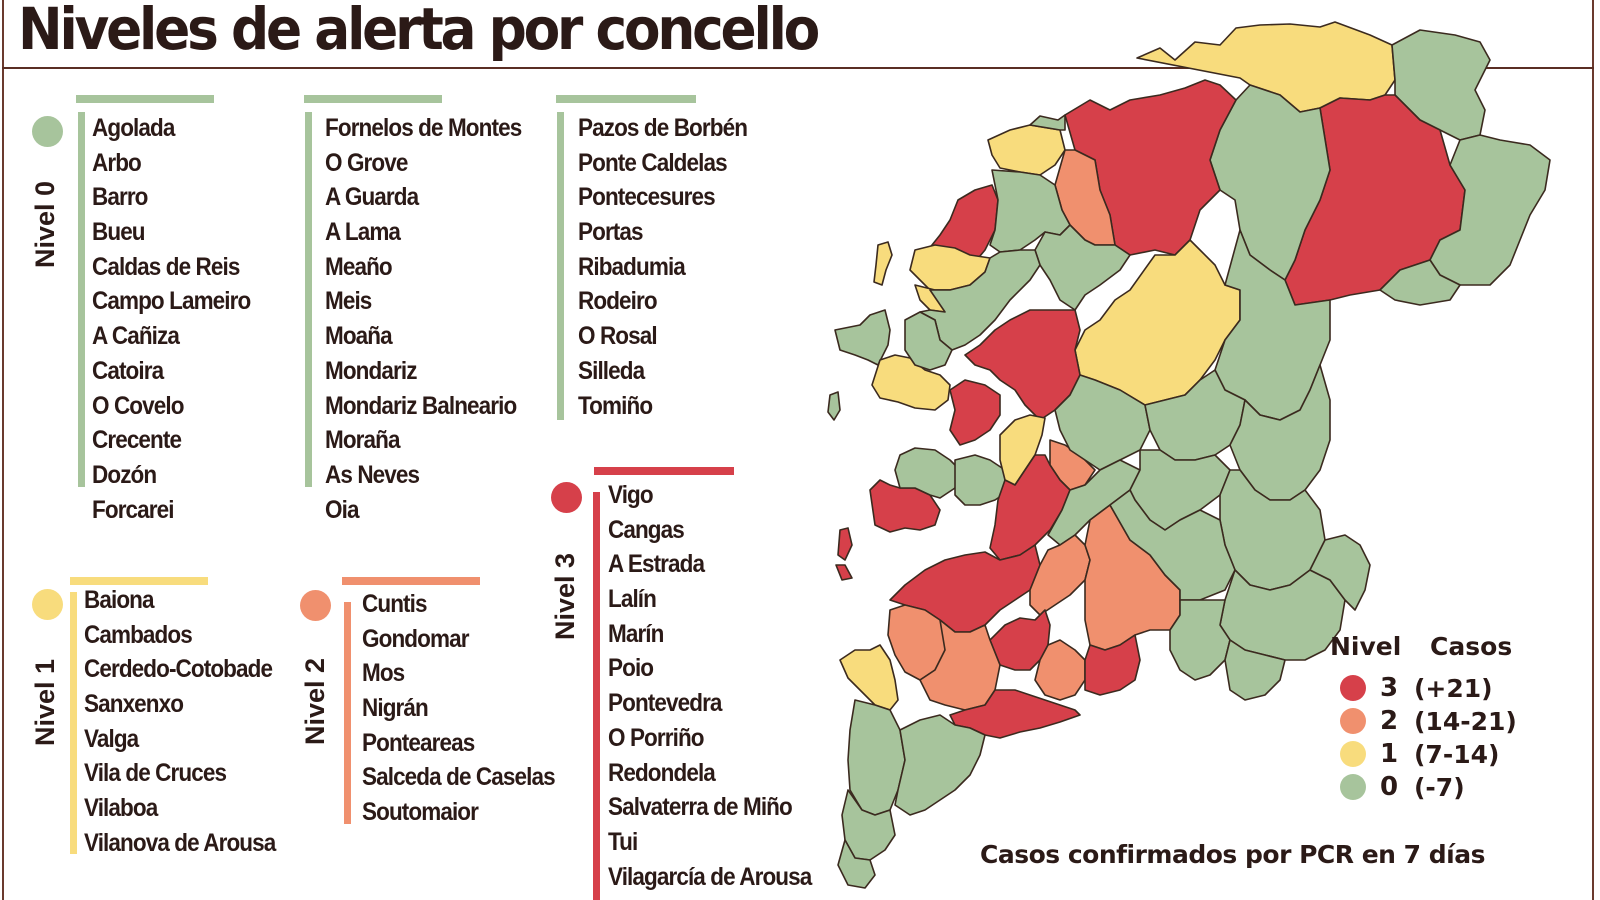  Describe the element at coordinates (1389, 721) in the screenshot. I see `legend-level: 2` at that location.